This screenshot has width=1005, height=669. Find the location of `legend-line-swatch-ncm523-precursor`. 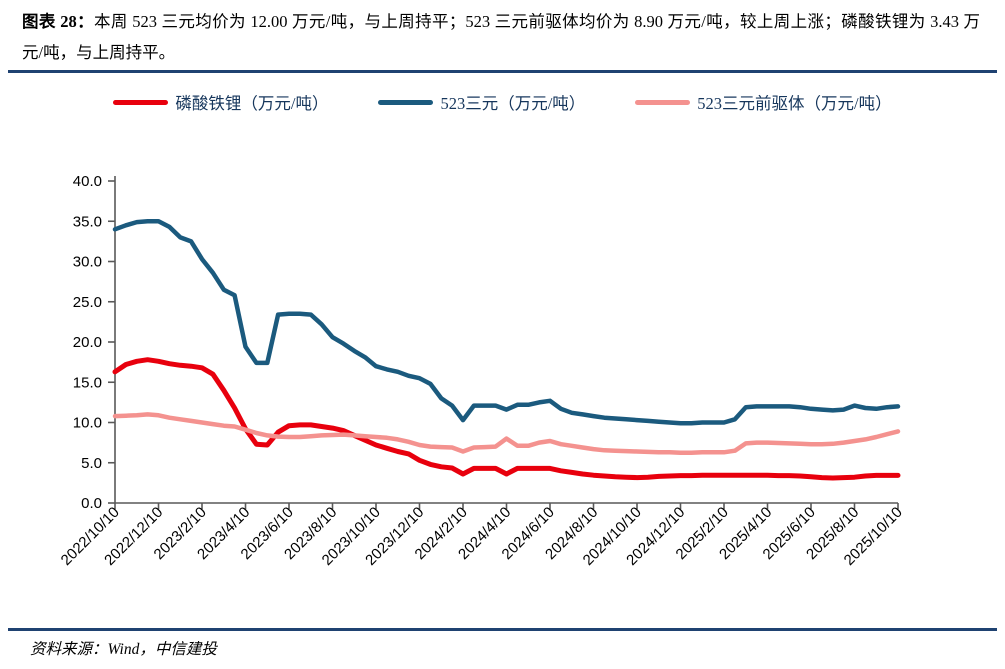

legend-line-swatch-ncm523-precursor is located at coordinates (663, 102).